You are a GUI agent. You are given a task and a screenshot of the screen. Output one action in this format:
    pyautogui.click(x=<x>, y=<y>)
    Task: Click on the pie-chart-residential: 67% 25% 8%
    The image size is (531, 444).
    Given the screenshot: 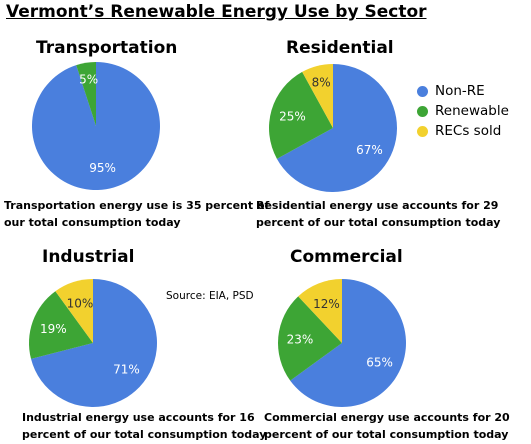 What is the action you would take?
    pyautogui.click(x=333, y=128)
    